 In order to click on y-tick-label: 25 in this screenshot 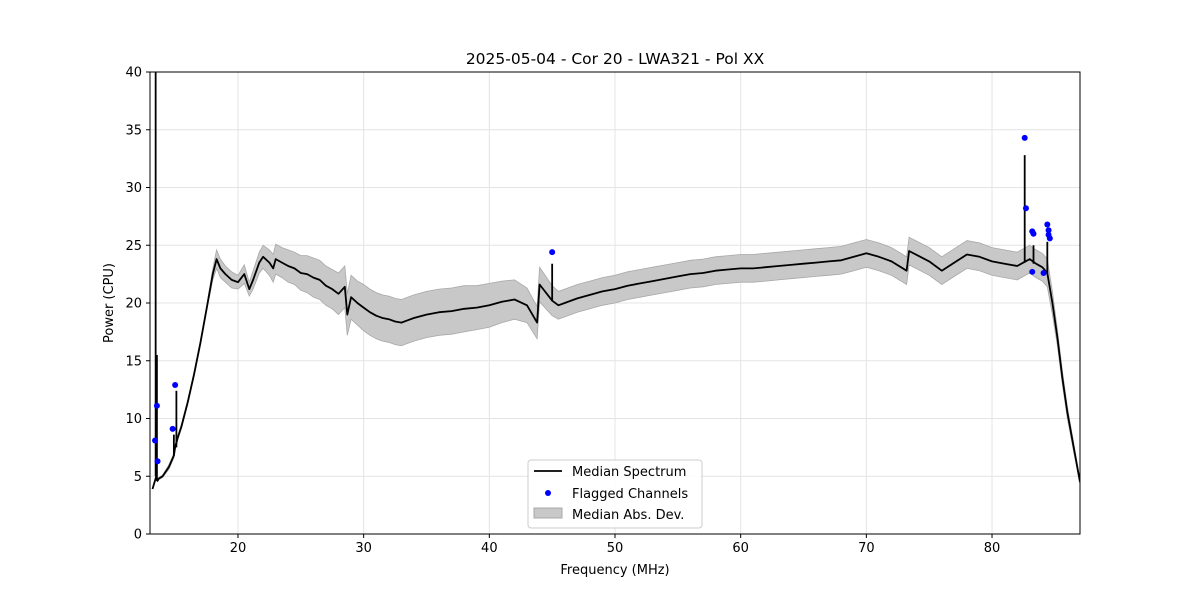, I will do `click(133, 246)`.